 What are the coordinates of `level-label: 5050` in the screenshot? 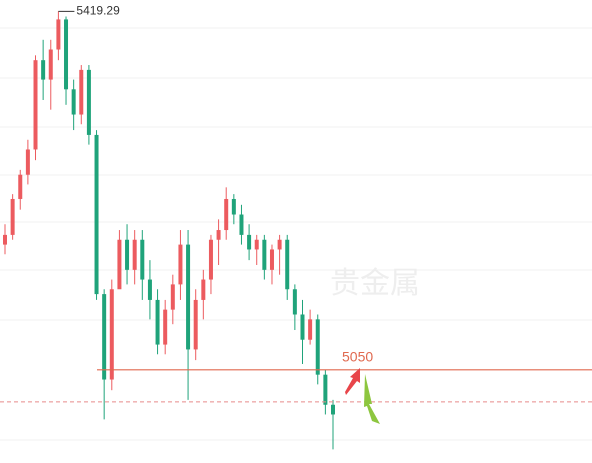 It's located at (357, 357).